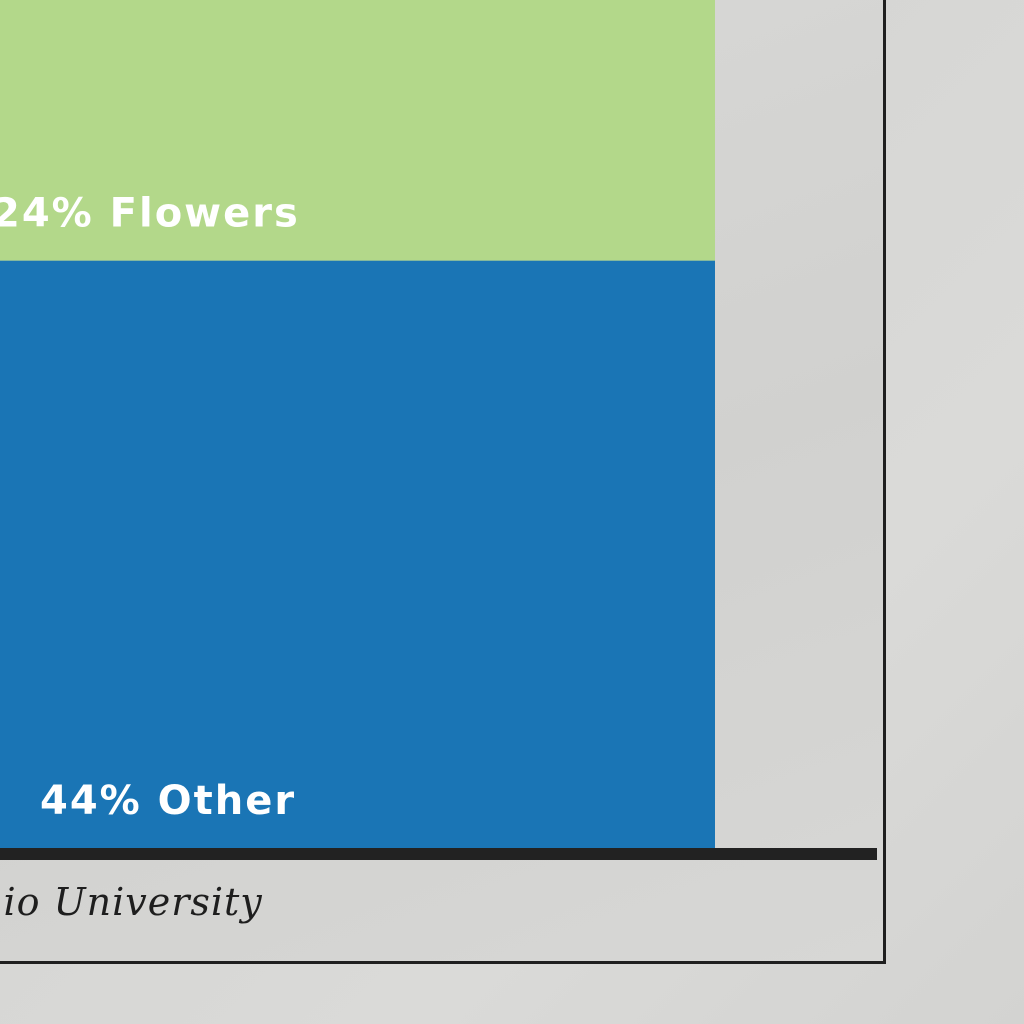  Describe the element at coordinates (131, 902) in the screenshot. I see `footer-university-text: hio University` at that location.